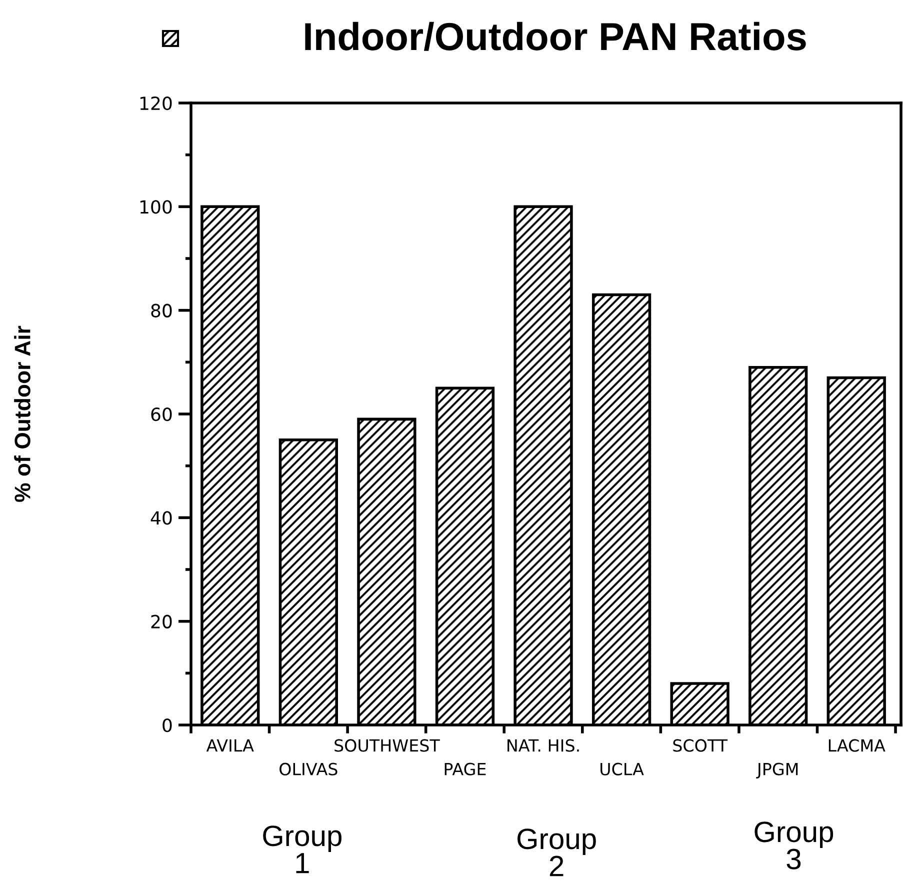  What do you see at coordinates (857, 745) in the screenshot?
I see `x-tick-label: LACMA` at bounding box center [857, 745].